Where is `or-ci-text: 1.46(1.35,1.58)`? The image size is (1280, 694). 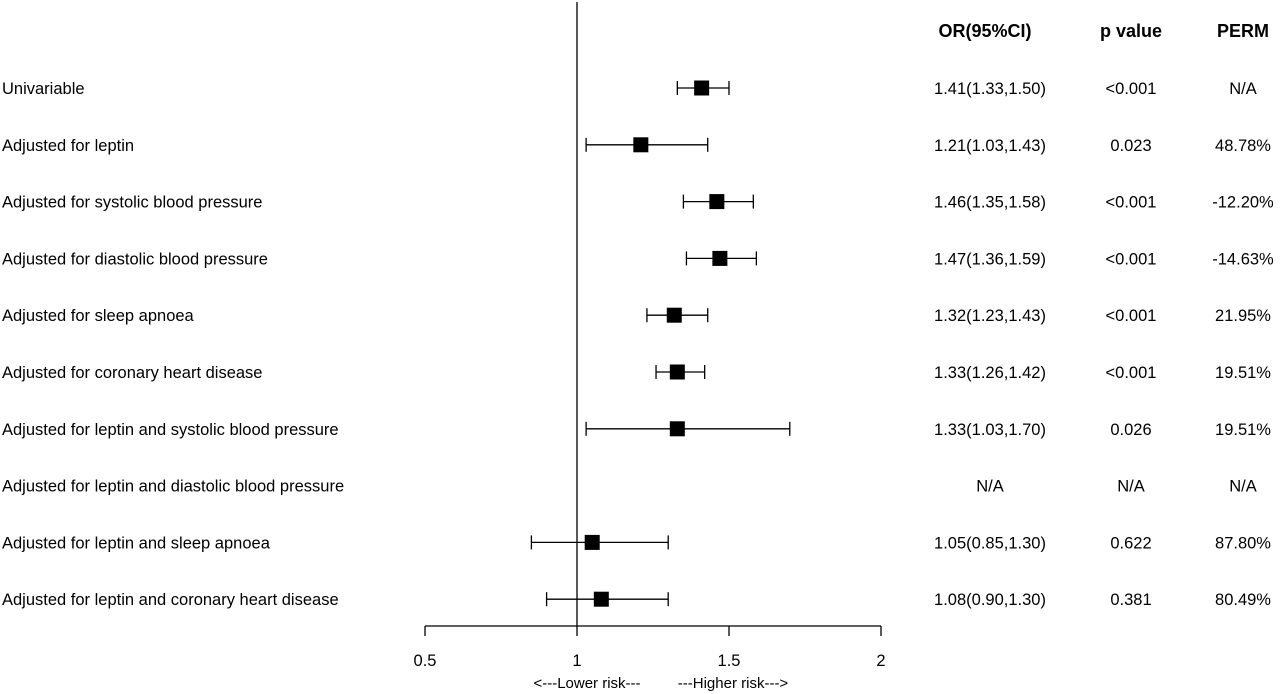
or-ci-text: 1.46(1.35,1.58) is located at coordinates (990, 203).